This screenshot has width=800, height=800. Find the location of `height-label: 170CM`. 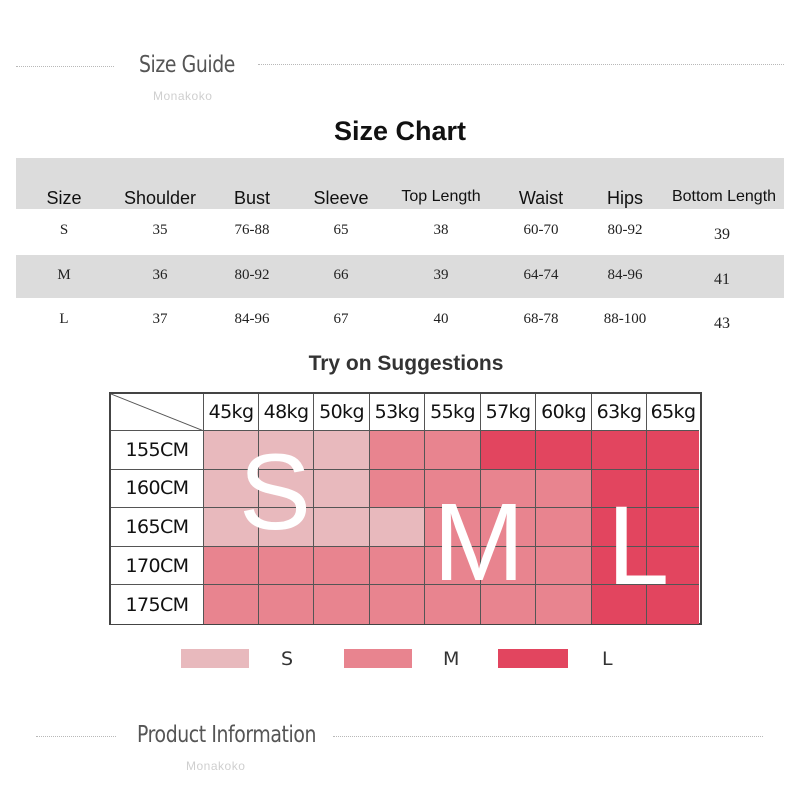

height-label: 170CM is located at coordinates (157, 566).